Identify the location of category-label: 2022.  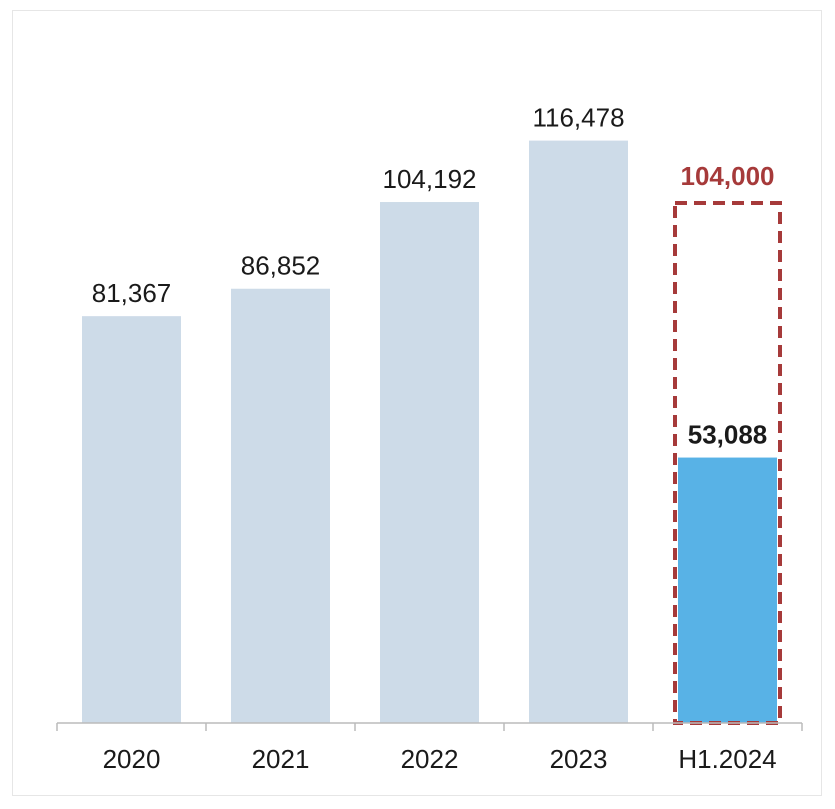
(430, 759).